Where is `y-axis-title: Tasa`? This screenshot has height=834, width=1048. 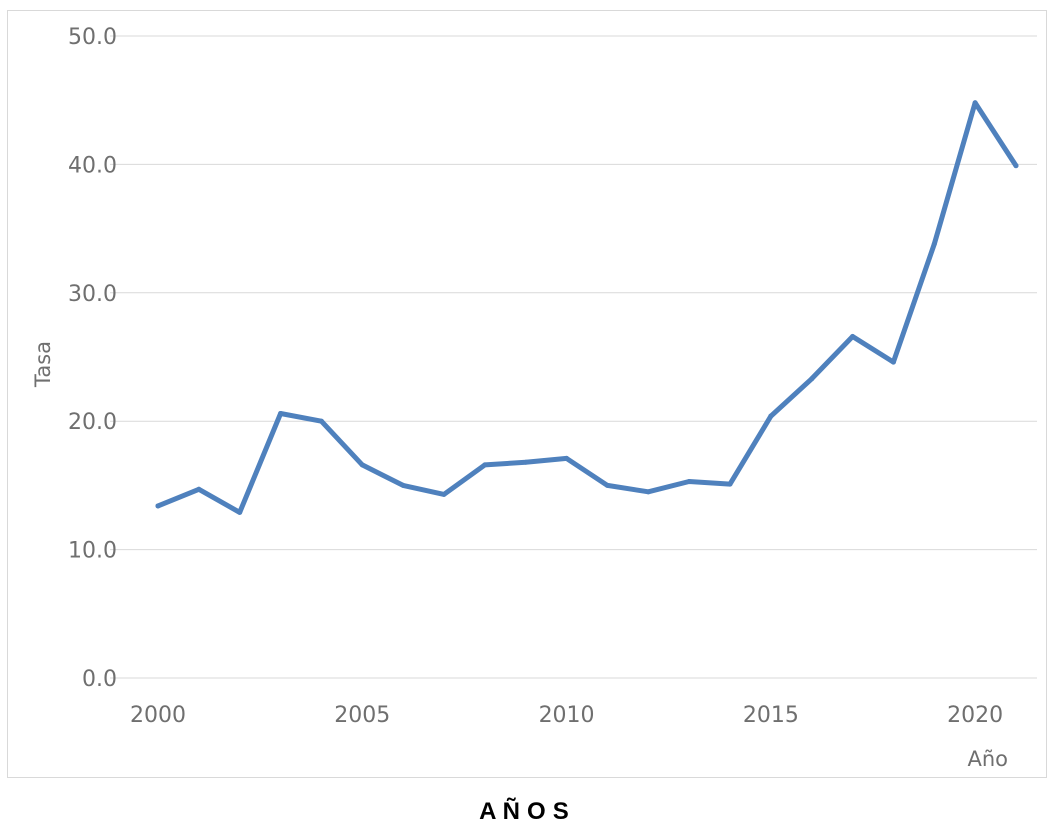
y-axis-title: Tasa is located at coordinates (43, 364).